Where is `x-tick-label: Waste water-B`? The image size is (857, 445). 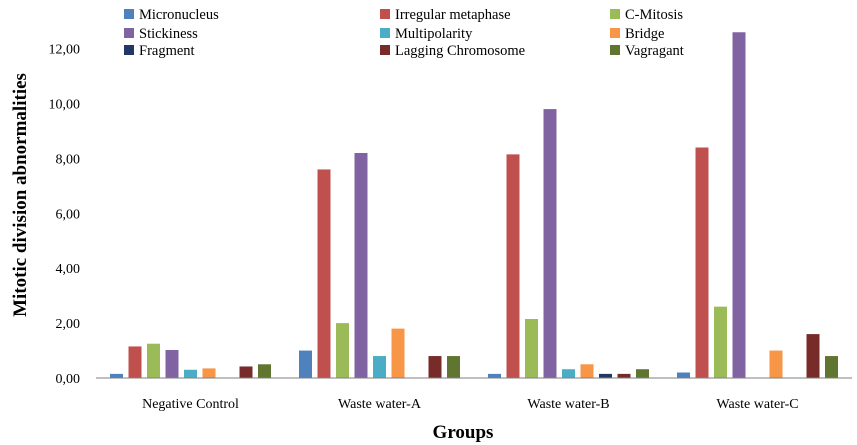
x-tick-label: Waste water-B is located at coordinates (568, 404).